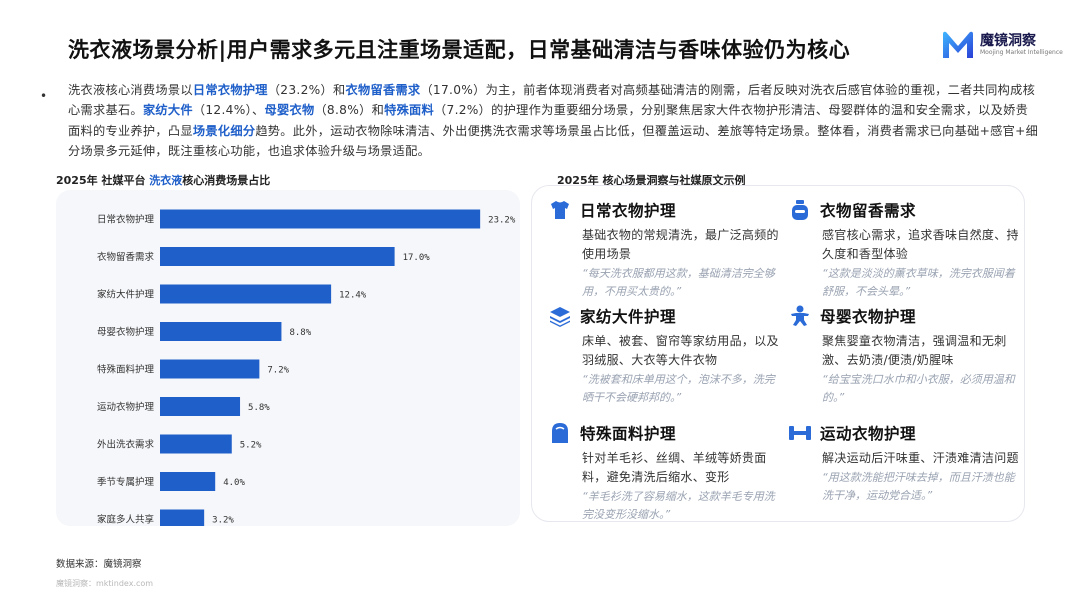 The image size is (1080, 608). I want to click on card-desc: 床单、被套、窗帘等家纺用品，以及羽绒服、大衣等大件衣物, so click(680, 350).